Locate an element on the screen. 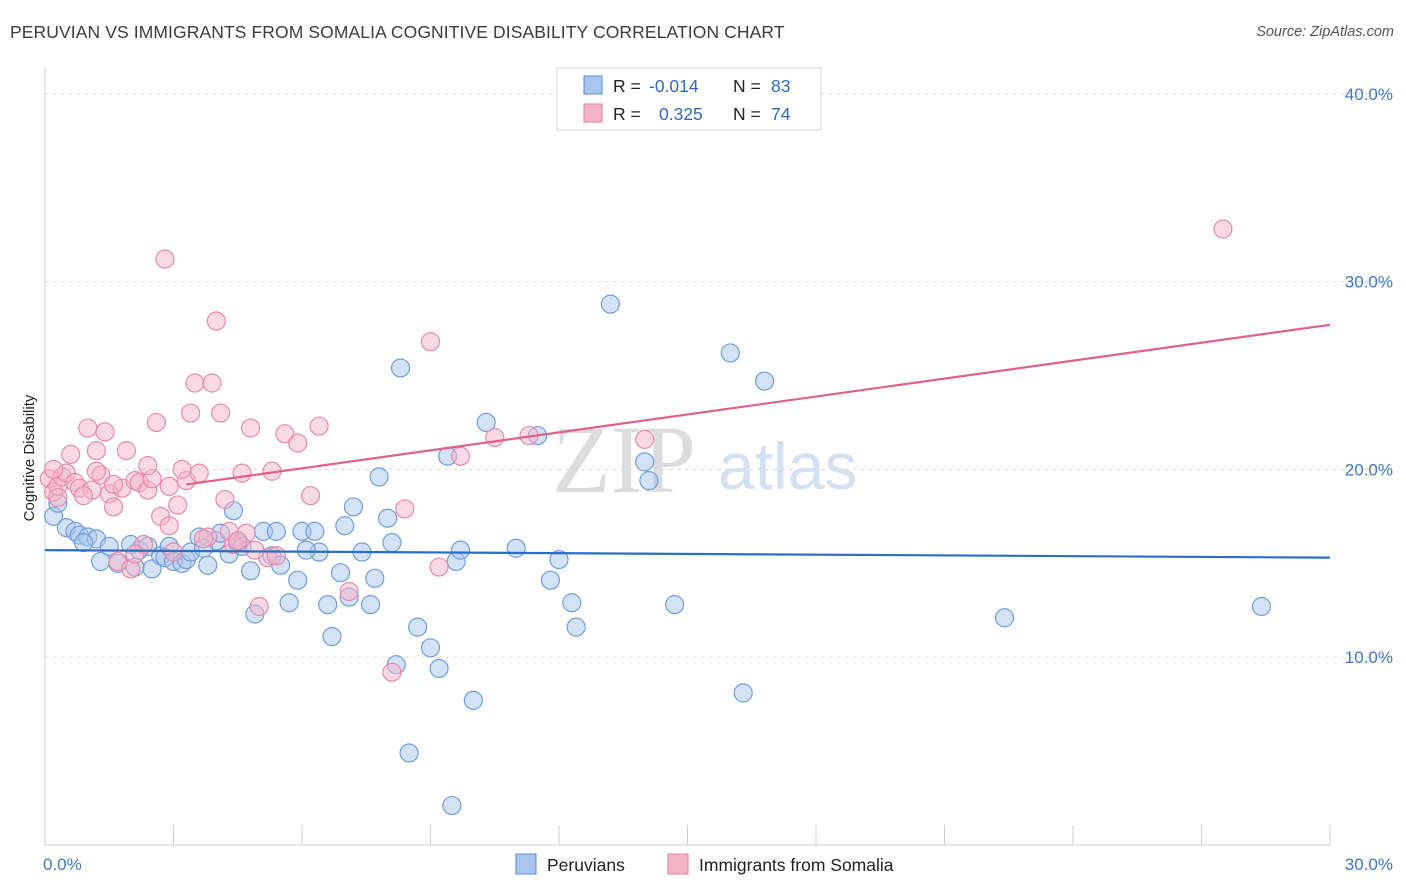 This screenshot has width=1406, height=892. legend: R = -0.014 N = 83 R = 0.325 N = 74 is located at coordinates (689, 99).